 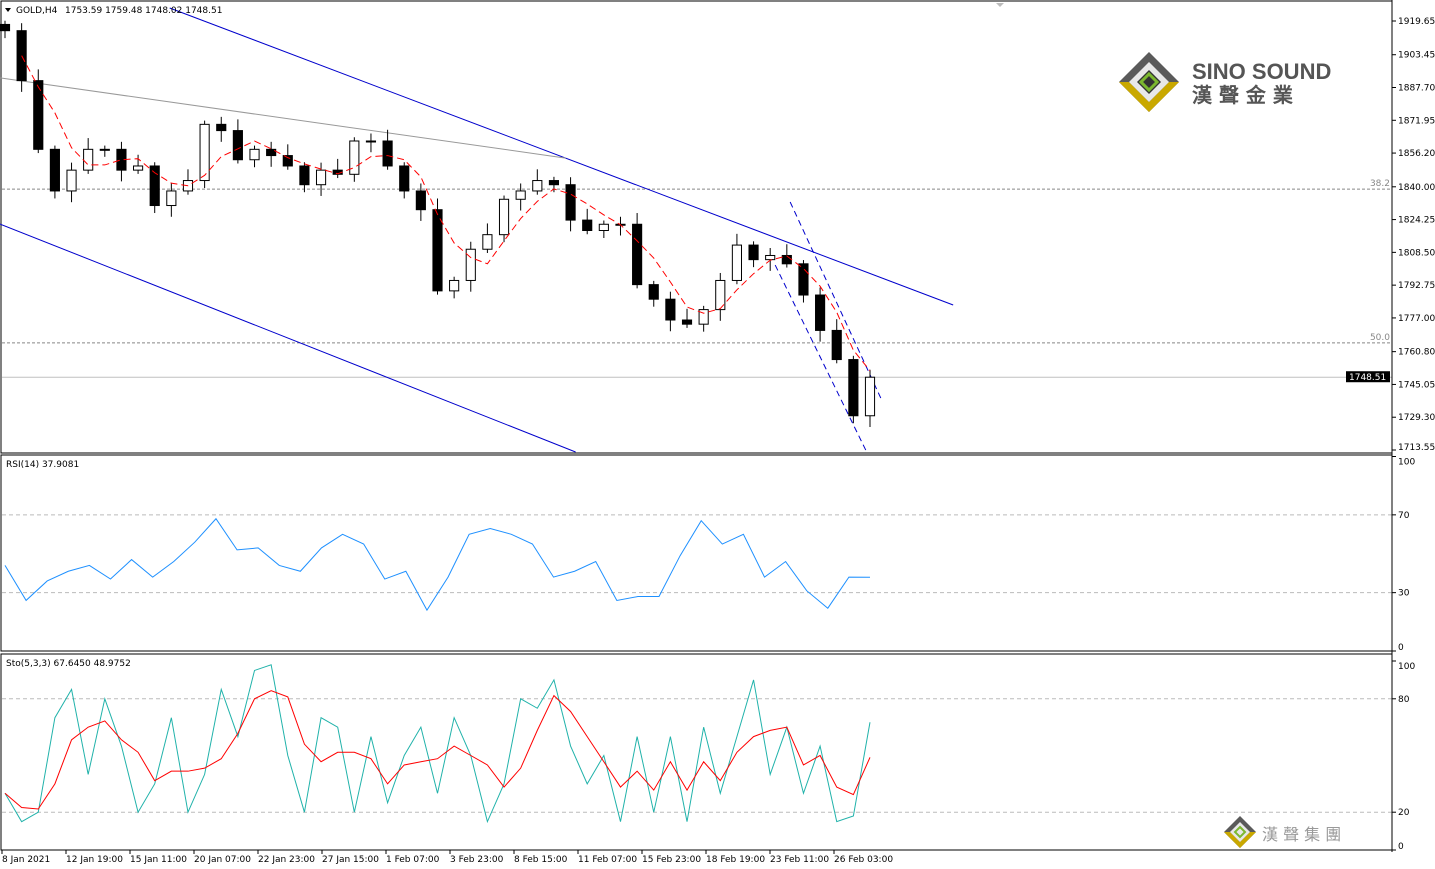 I want to click on rsi-line, so click(x=437, y=564).